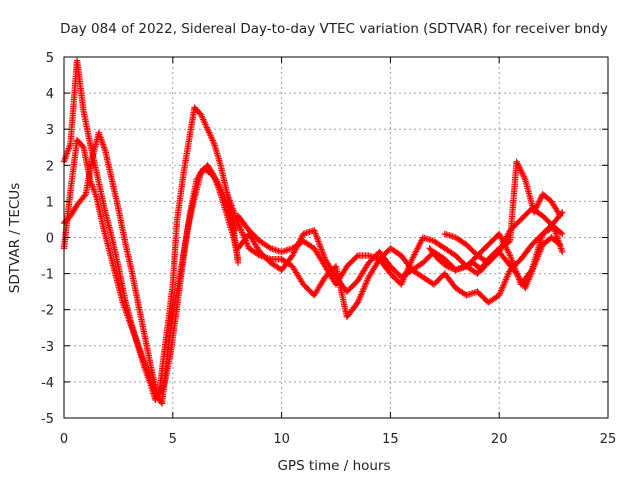 This screenshot has width=640, height=480. What do you see at coordinates (47, 419) in the screenshot?
I see `y-tick-label: -5` at bounding box center [47, 419].